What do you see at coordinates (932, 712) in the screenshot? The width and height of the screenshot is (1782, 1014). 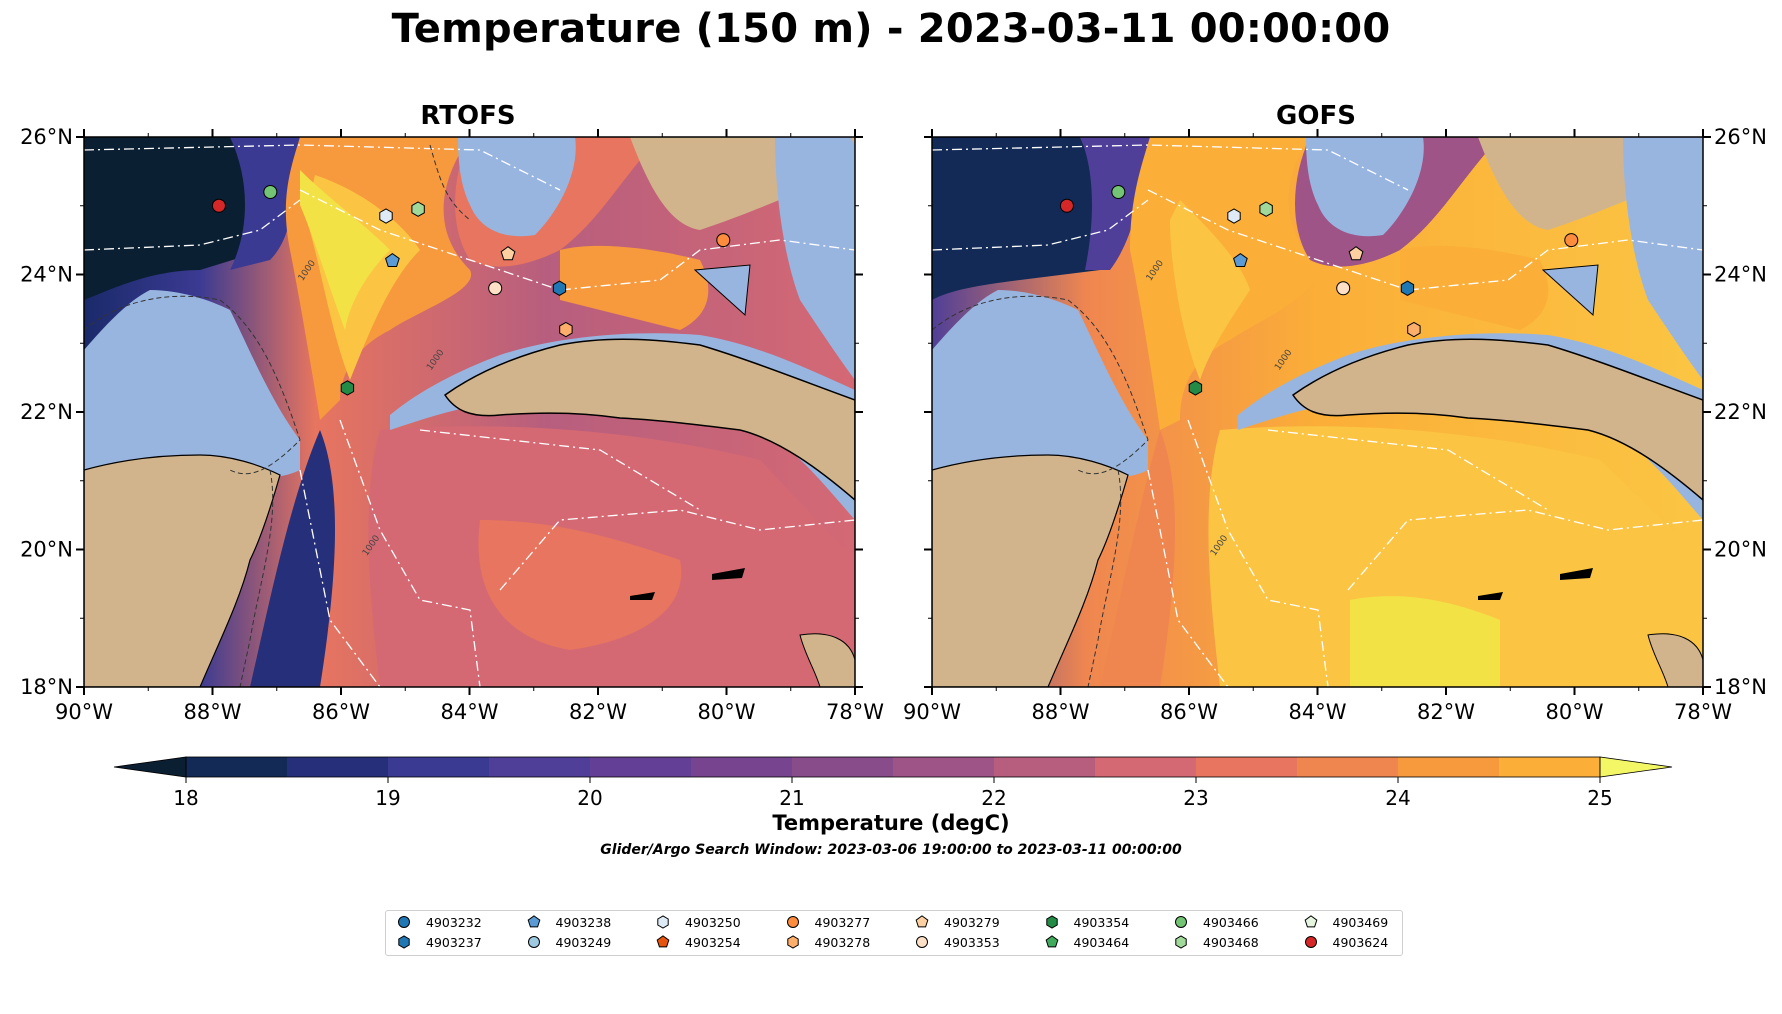 I see `lon-tick-label: 90°W` at bounding box center [932, 712].